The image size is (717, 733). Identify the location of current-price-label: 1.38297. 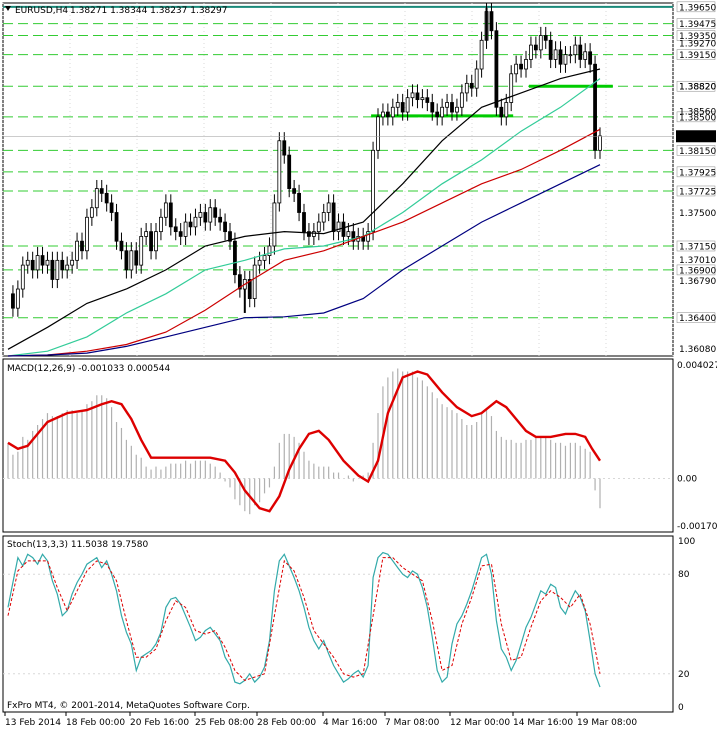
(697, 138).